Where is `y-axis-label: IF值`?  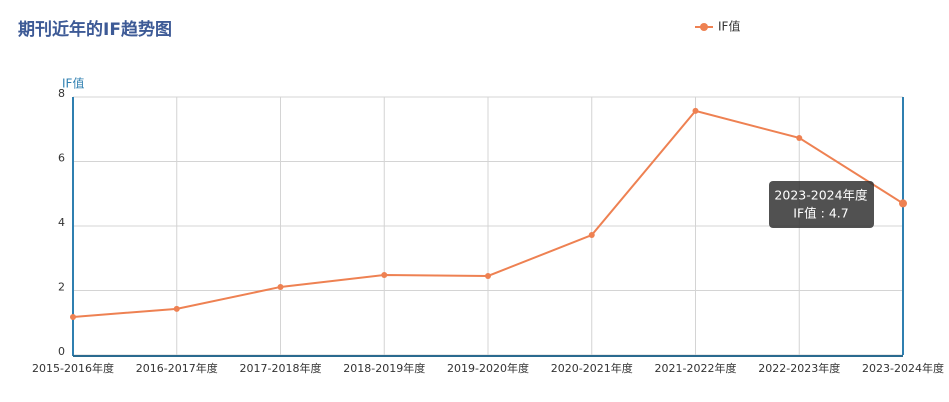
y-axis-label: IF值 is located at coordinates (73, 83).